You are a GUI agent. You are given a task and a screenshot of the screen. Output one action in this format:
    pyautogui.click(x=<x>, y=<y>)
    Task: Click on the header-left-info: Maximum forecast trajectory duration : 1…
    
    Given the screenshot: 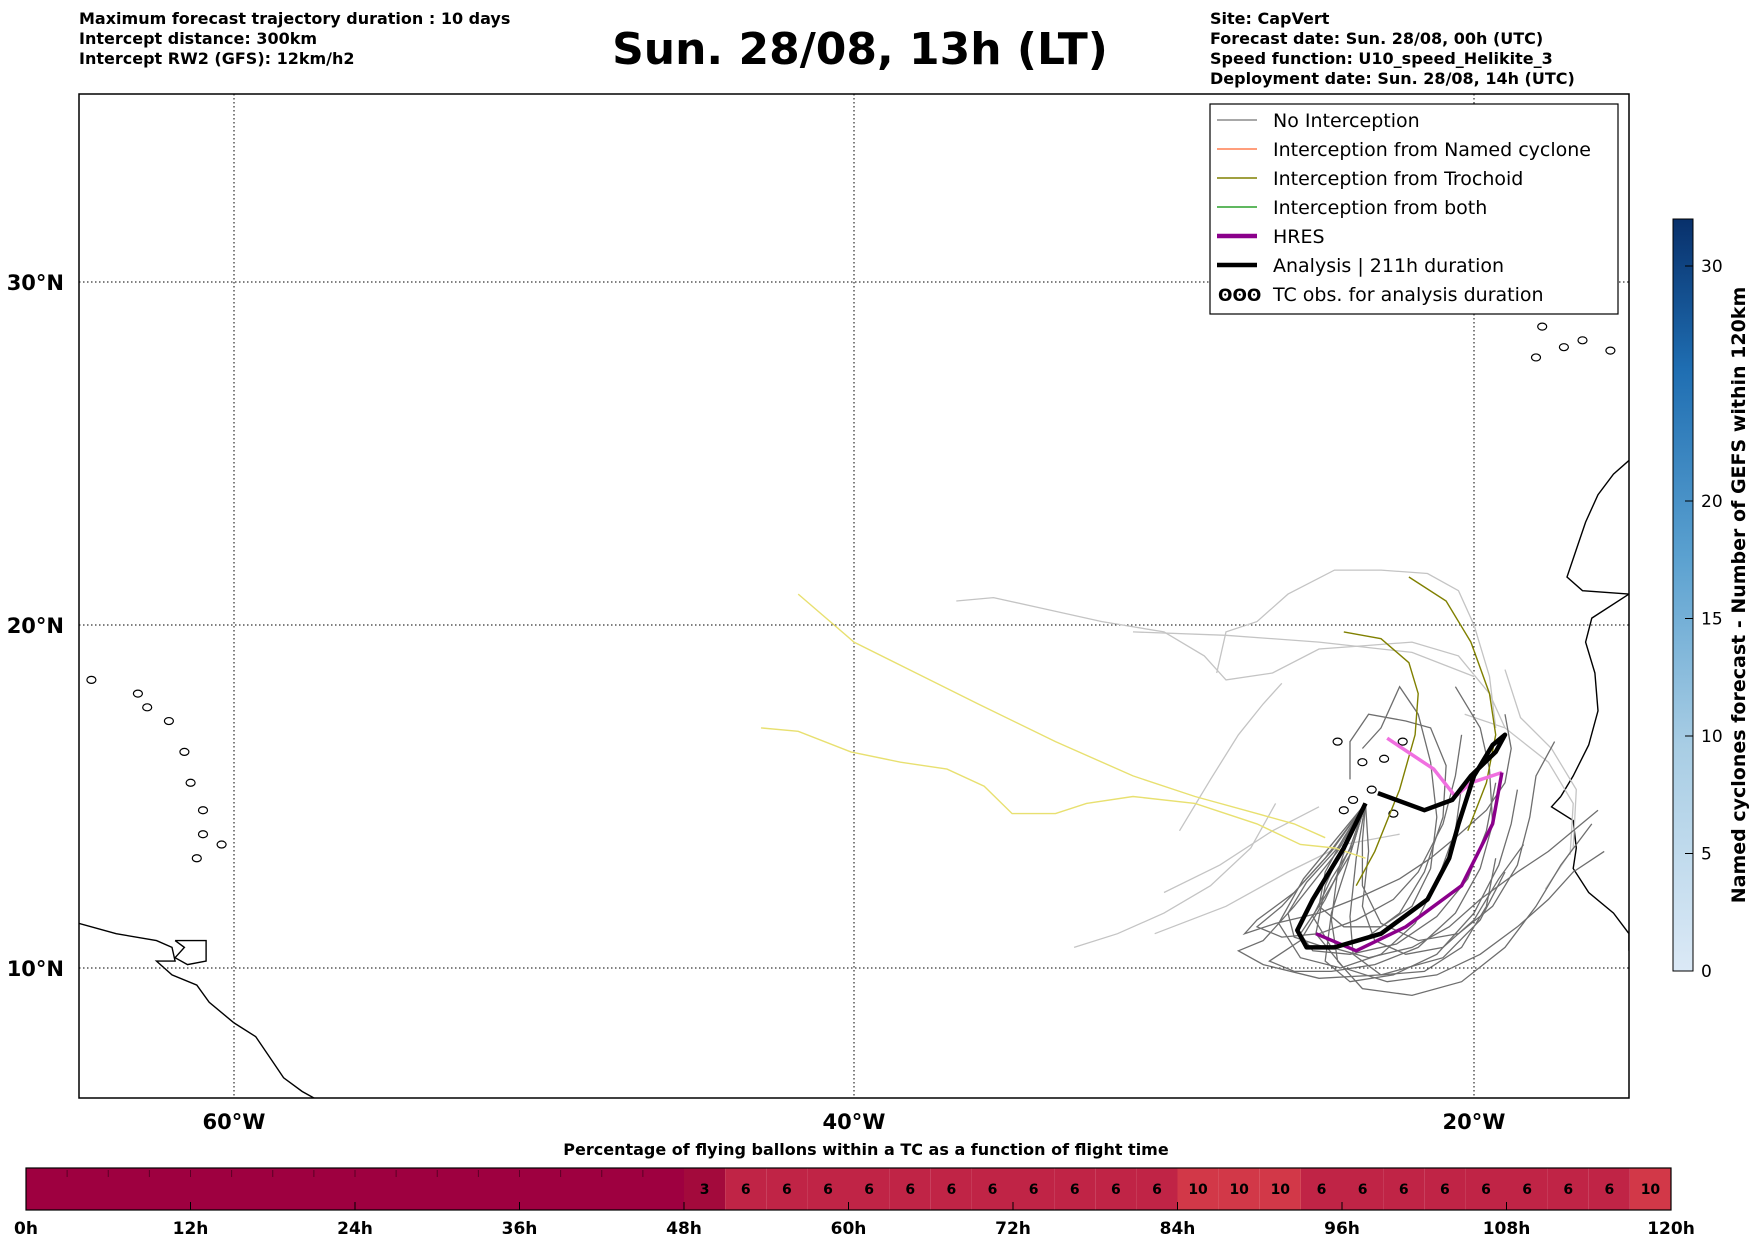 What is the action you would take?
    pyautogui.click(x=294, y=39)
    